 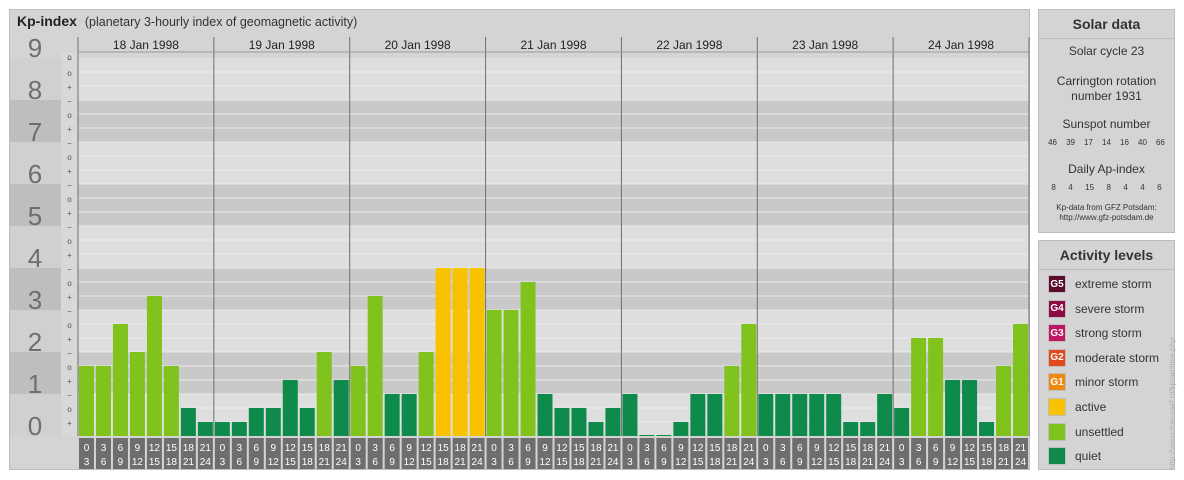 What do you see at coordinates (817, 448) in the screenshot?
I see `hour-label-start: 9` at bounding box center [817, 448].